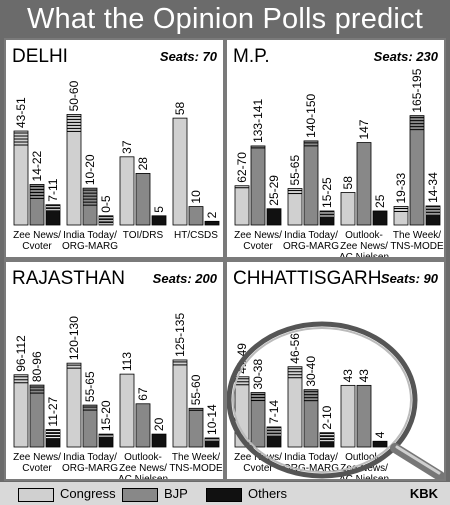 The height and width of the screenshot is (505, 450). I want to click on poll-group: 50-60 10-200-5 India Today/ORG-MARG, so click(90, 166).